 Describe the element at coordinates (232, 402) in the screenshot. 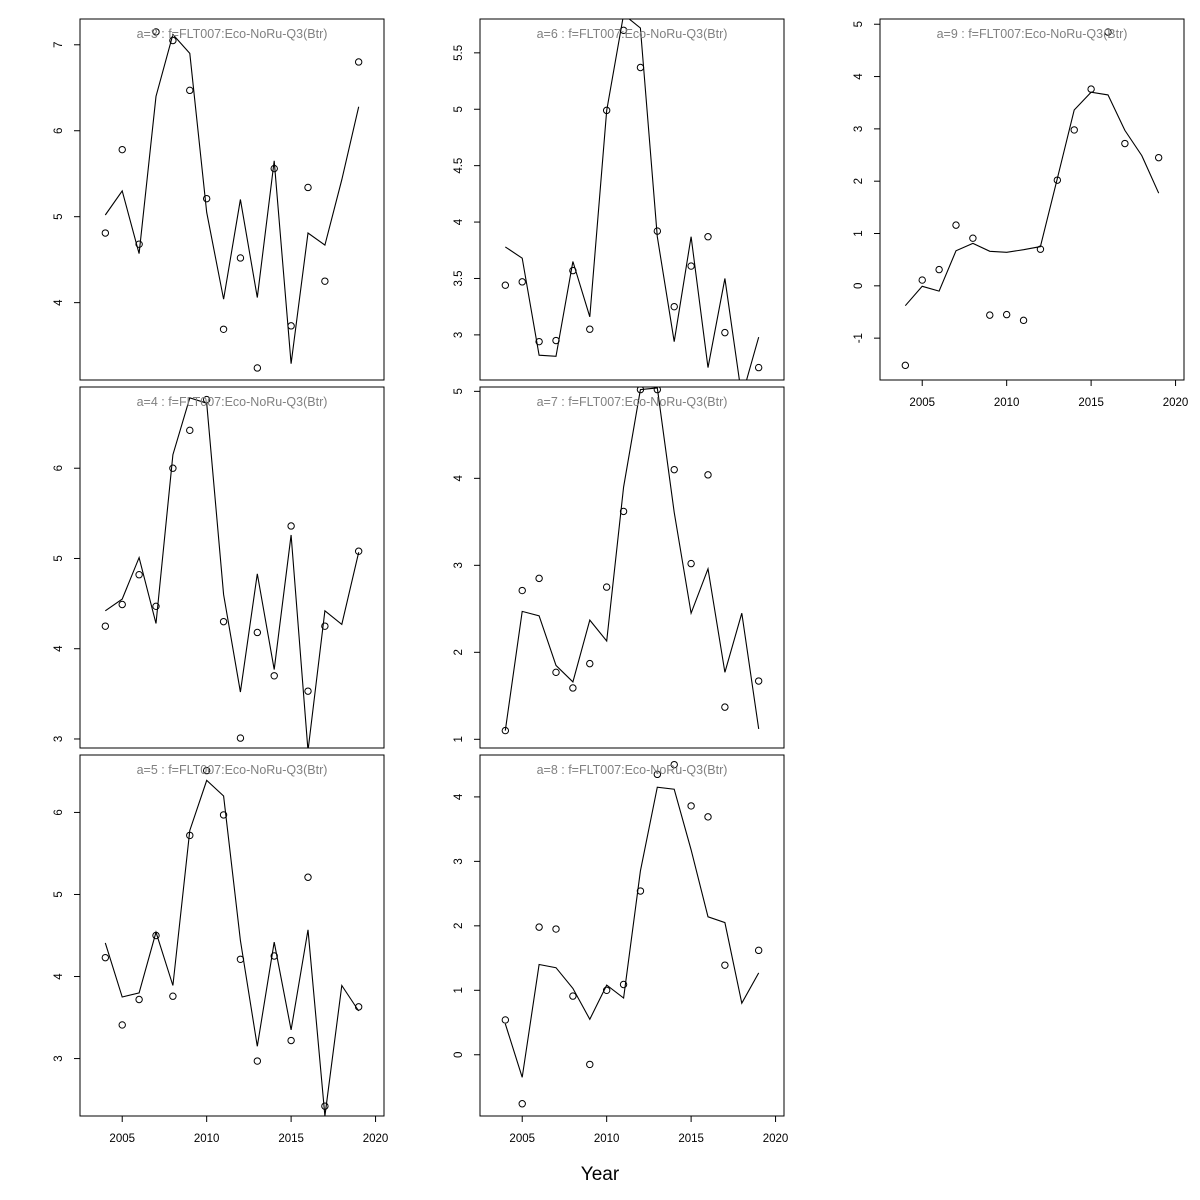

I see `panel-title: a=4 : f=FLT007:Eco-NoRu-Q3(Btr)` at that location.